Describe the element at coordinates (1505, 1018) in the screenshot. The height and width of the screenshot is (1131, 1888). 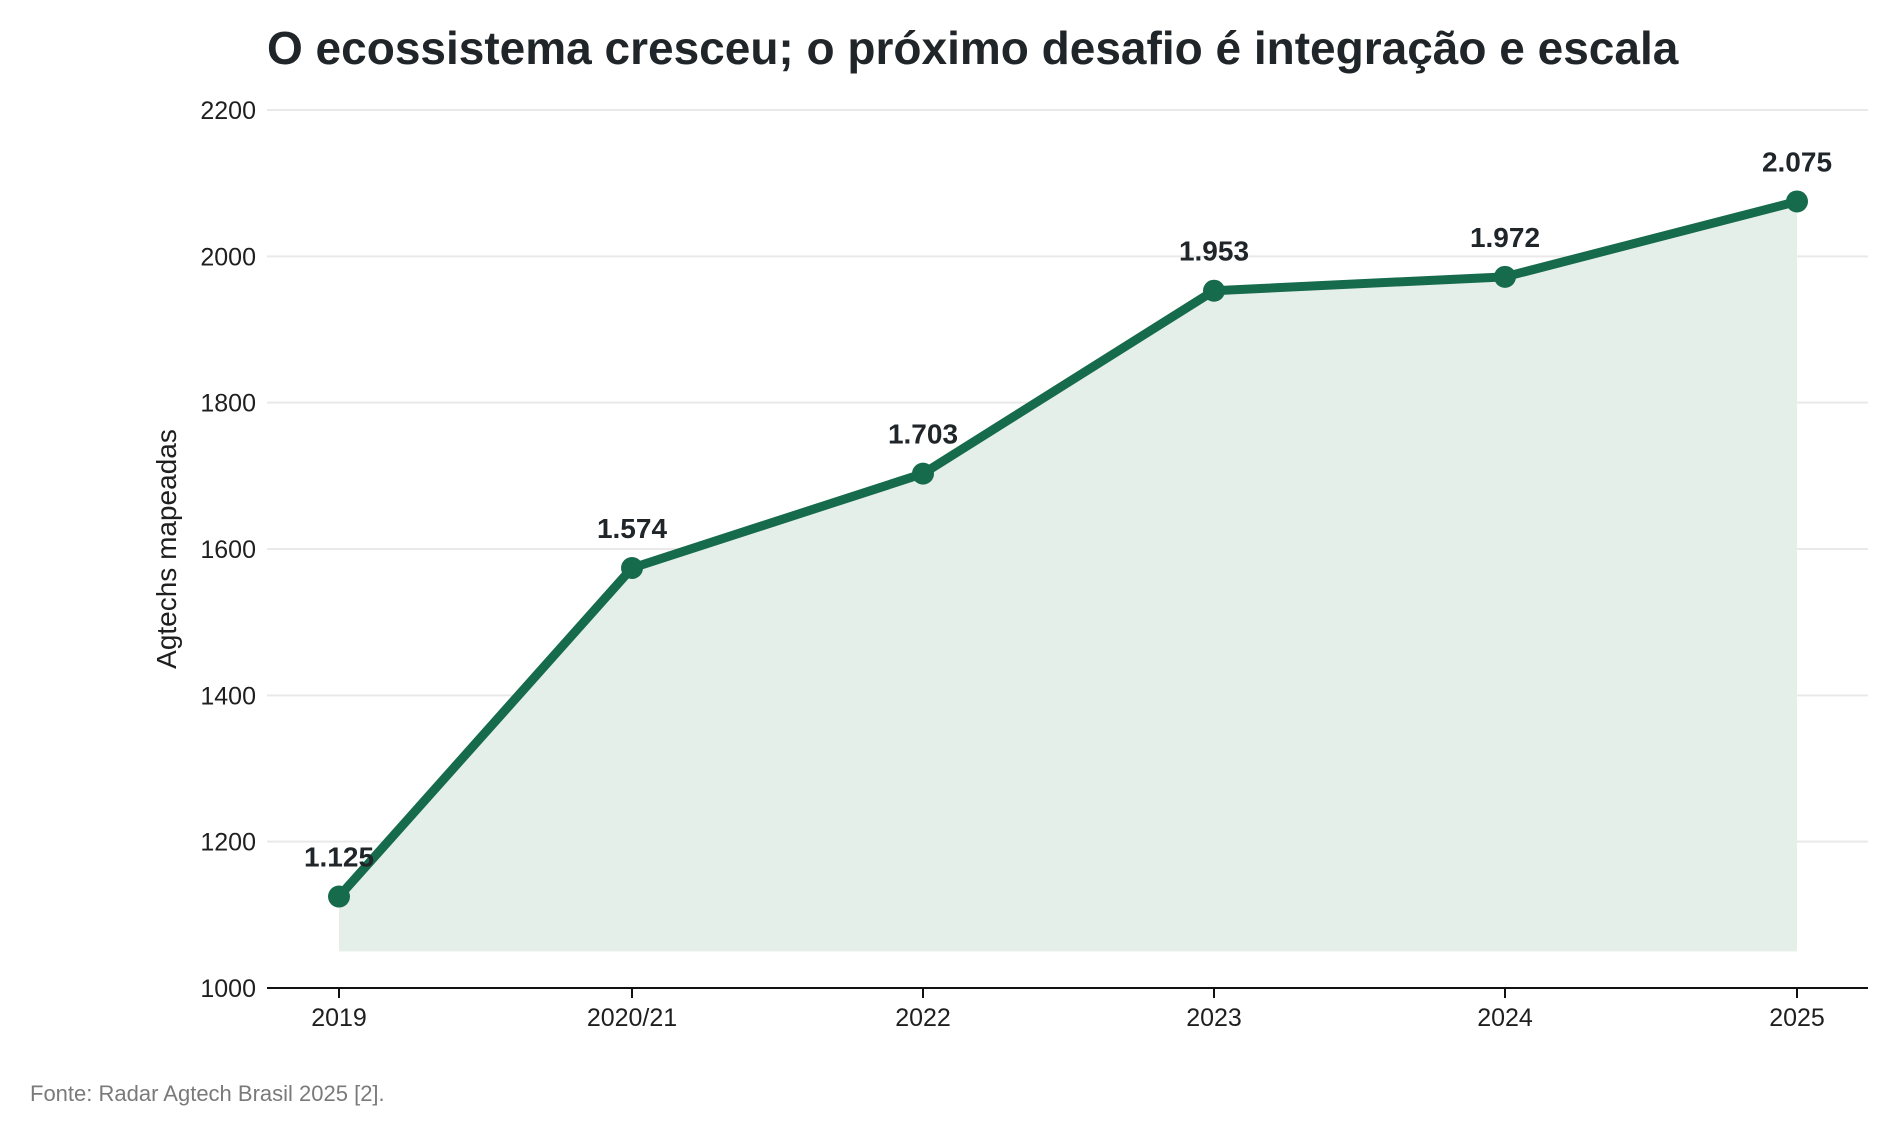
I see `x-tick-label: 2024` at that location.